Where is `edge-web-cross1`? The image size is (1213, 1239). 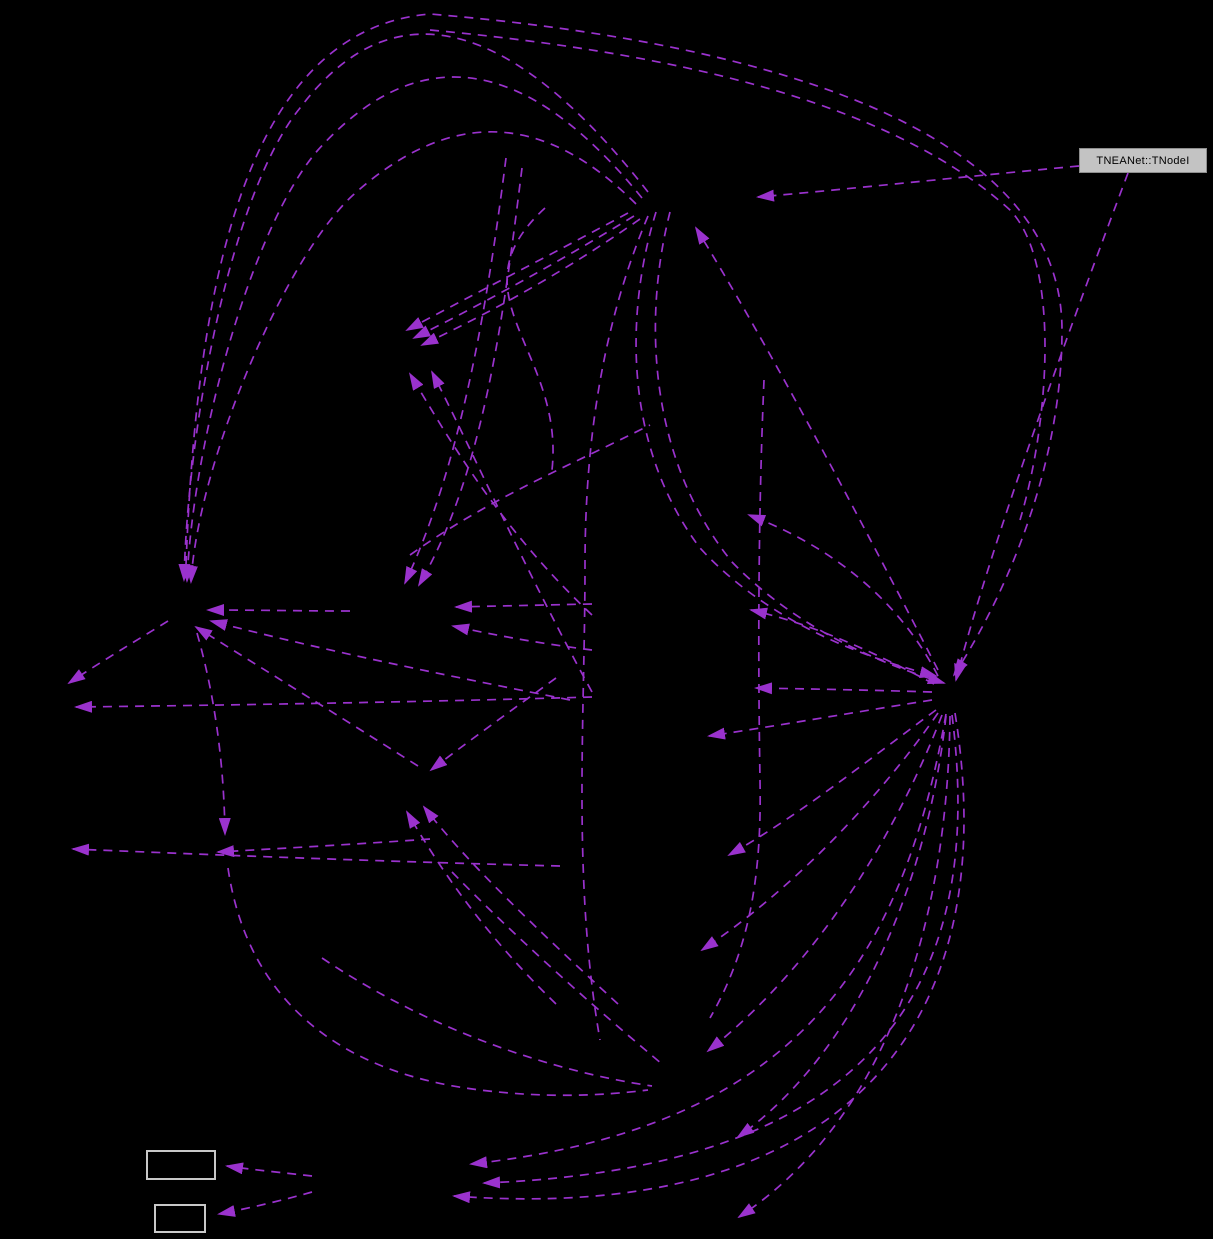 edge-web-cross1 is located at coordinates (530, 490).